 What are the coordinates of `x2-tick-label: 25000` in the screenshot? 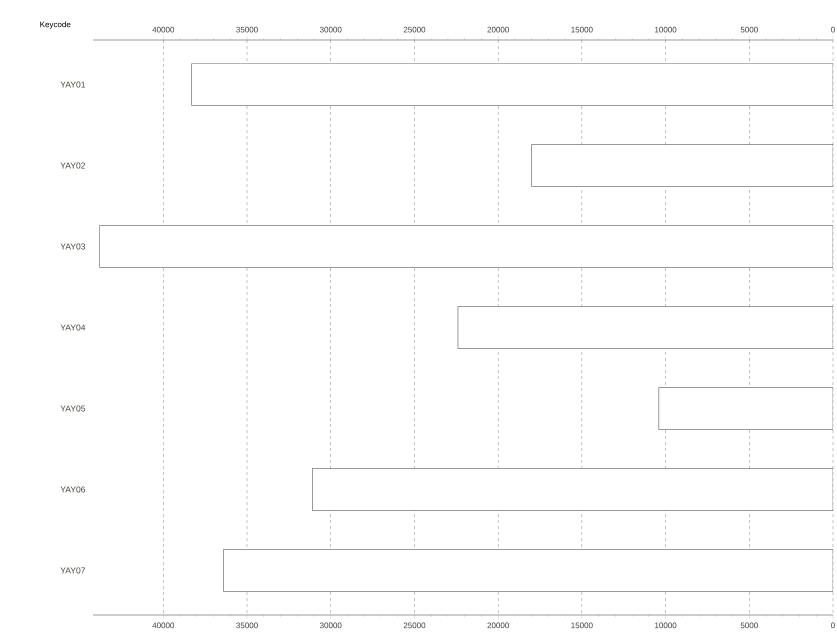 It's located at (415, 625).